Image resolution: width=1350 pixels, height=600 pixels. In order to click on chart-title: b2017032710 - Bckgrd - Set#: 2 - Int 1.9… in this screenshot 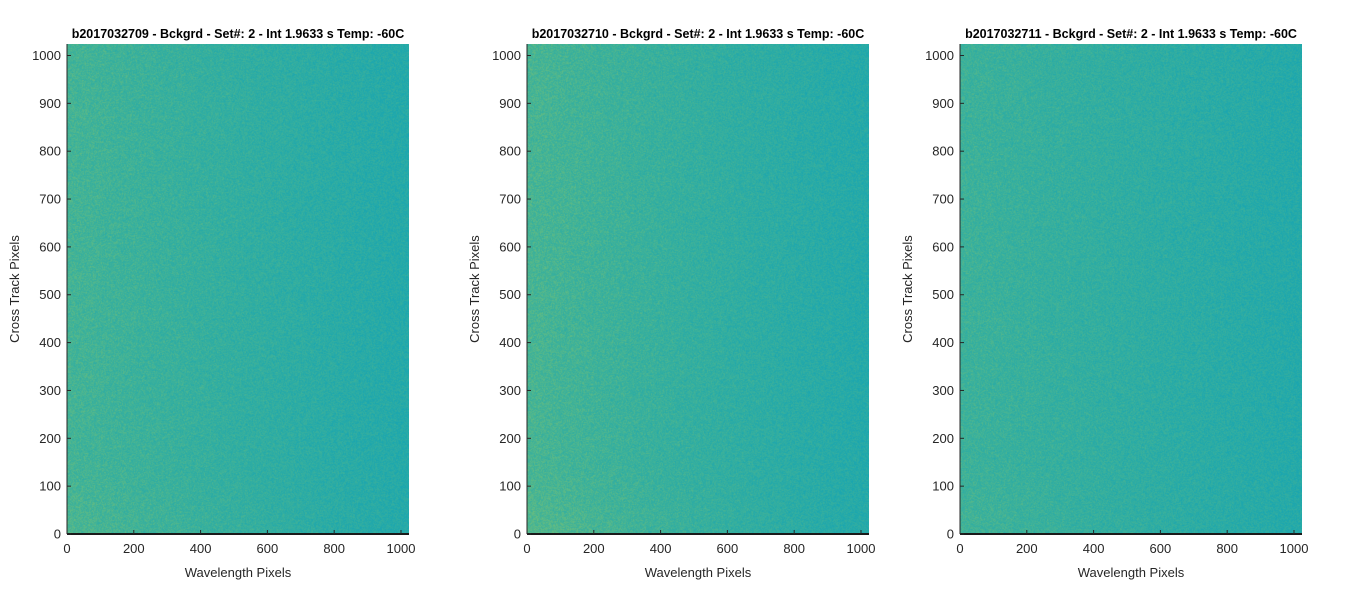, I will do `click(698, 34)`.